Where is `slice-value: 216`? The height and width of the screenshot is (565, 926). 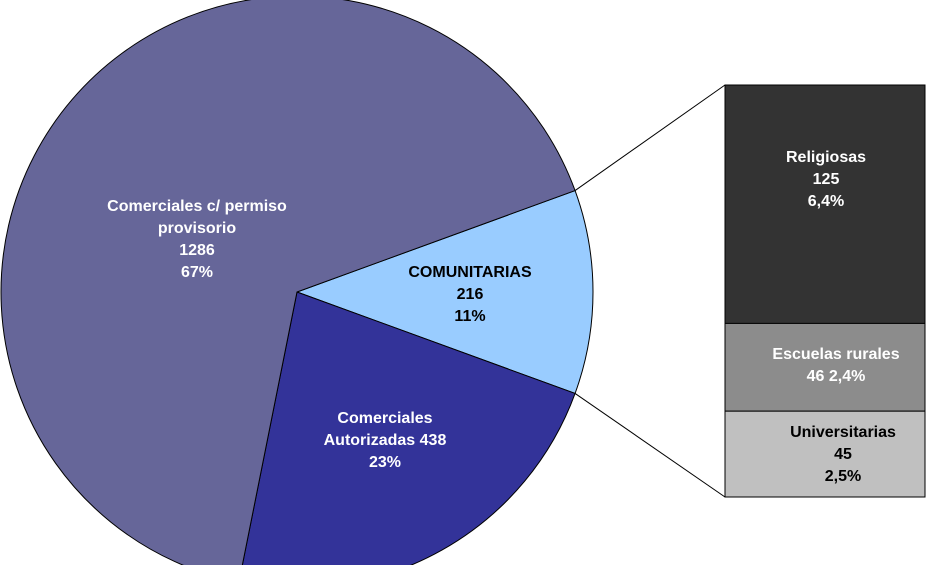 slice-value: 216 is located at coordinates (470, 294).